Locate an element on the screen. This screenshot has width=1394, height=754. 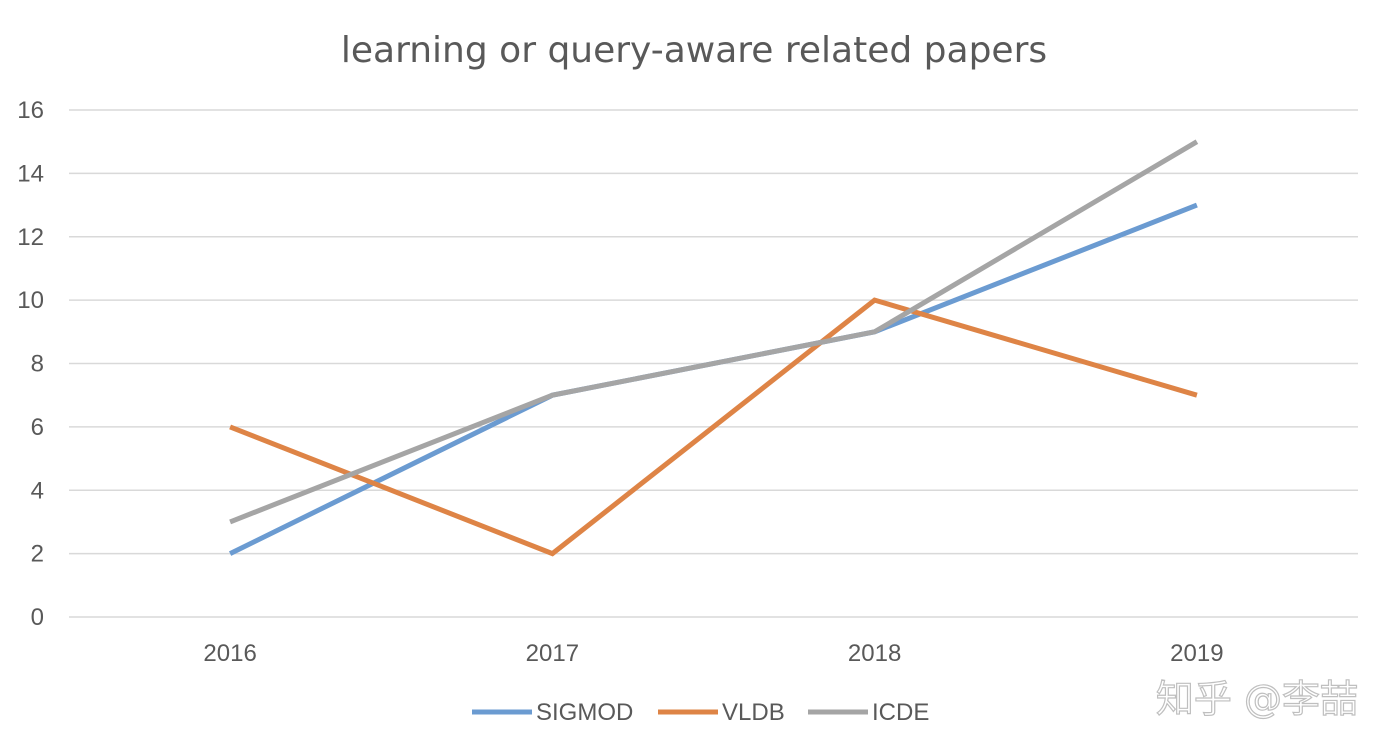
chart-title: learning or query-aware related papers is located at coordinates (694, 50).